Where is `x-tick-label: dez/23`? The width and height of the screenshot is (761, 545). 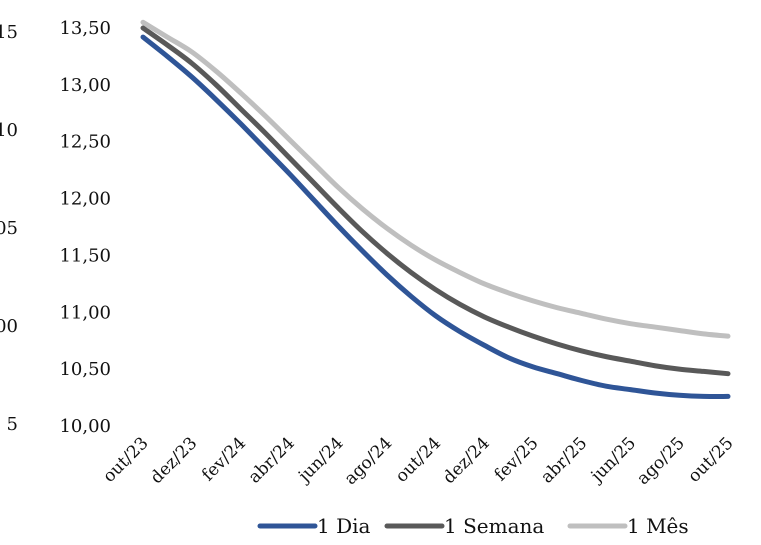 x-tick-label: dez/23 is located at coordinates (174, 460).